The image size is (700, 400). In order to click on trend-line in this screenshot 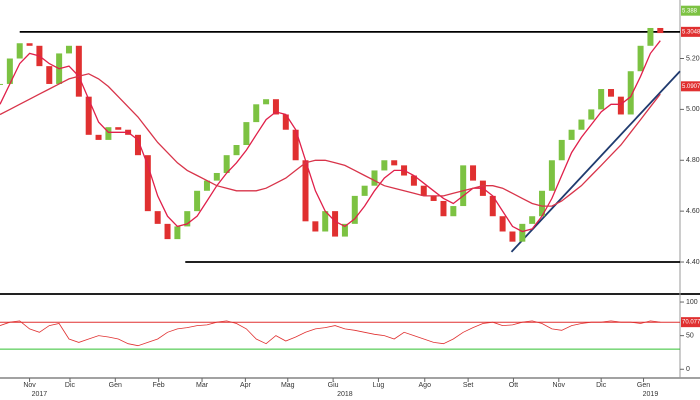, I will do `click(595, 161)`.